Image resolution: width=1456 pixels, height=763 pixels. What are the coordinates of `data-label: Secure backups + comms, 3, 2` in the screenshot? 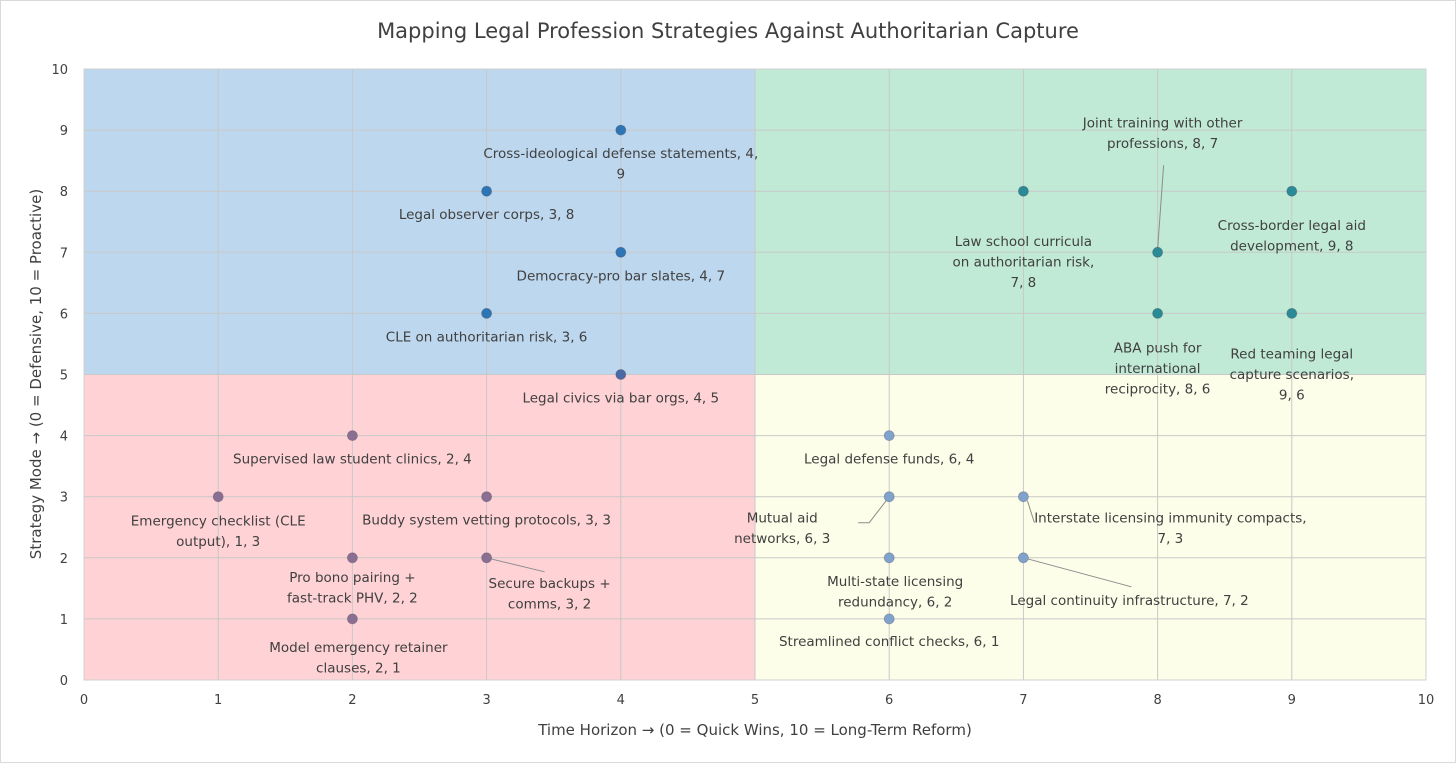 It's located at (550, 594).